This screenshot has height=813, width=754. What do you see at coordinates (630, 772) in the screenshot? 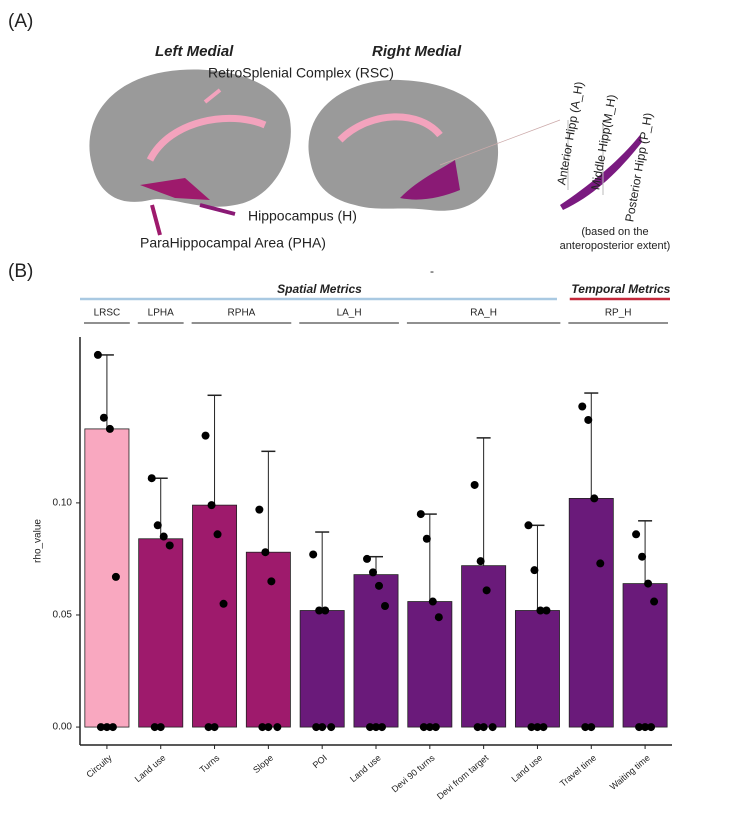
I see `x-tick-label: Waiting time` at bounding box center [630, 772].